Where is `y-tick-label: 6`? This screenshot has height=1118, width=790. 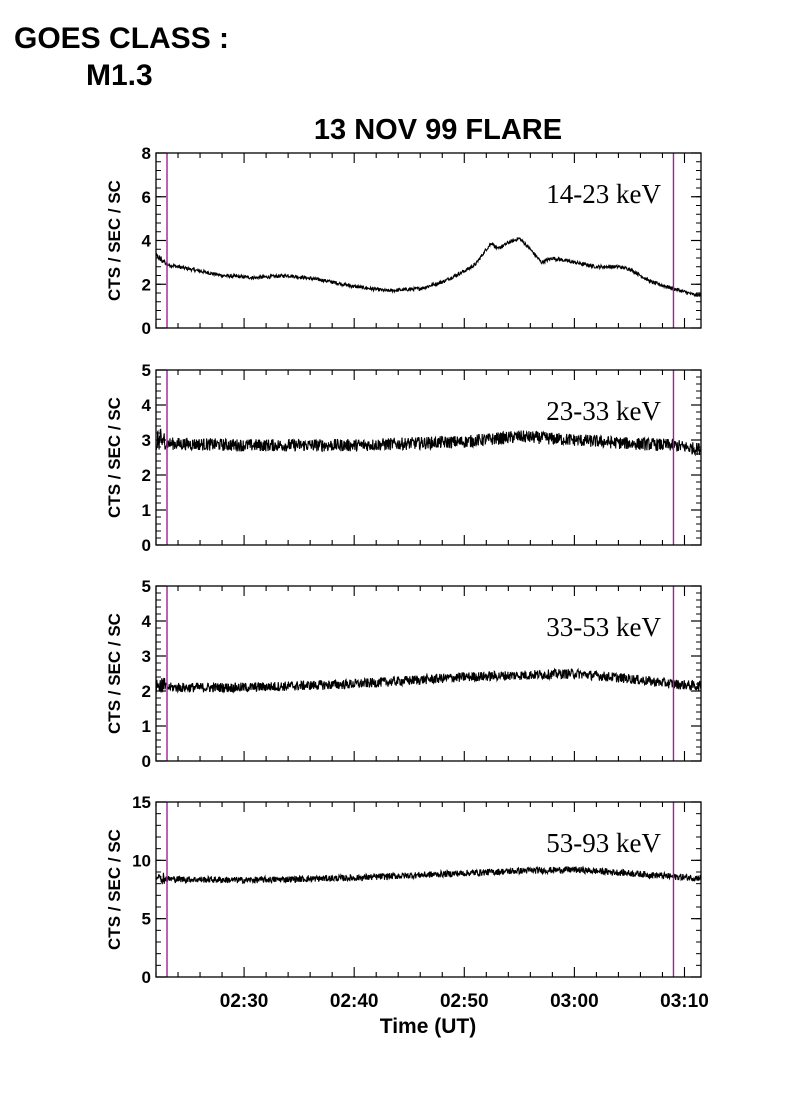 y-tick-label: 6 is located at coordinates (146, 197).